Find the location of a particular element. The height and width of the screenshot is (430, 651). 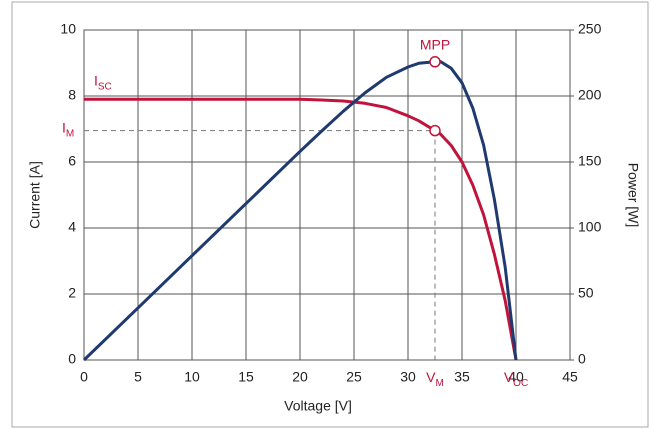

y-tick-label: 10 is located at coordinates (68, 29).